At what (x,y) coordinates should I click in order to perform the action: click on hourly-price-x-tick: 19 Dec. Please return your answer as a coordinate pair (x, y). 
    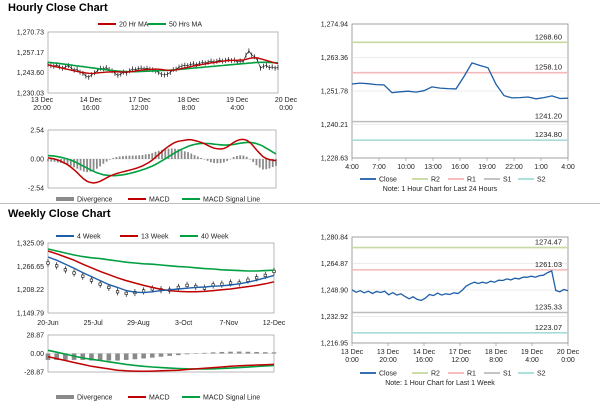
    Looking at the image, I should click on (237, 100).